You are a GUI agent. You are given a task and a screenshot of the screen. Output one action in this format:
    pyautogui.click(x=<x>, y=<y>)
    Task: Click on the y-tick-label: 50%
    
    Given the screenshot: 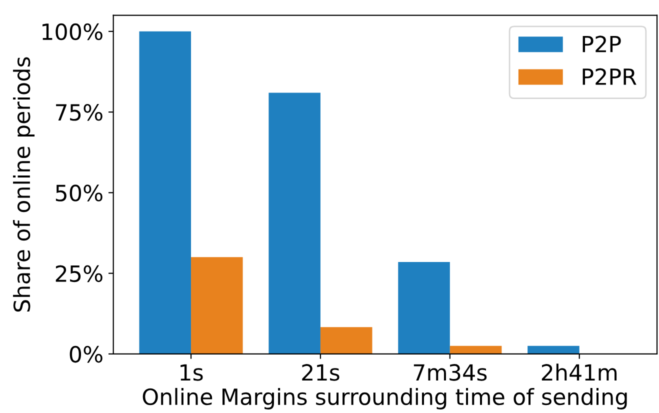 What is the action you would take?
    pyautogui.click(x=79, y=193)
    